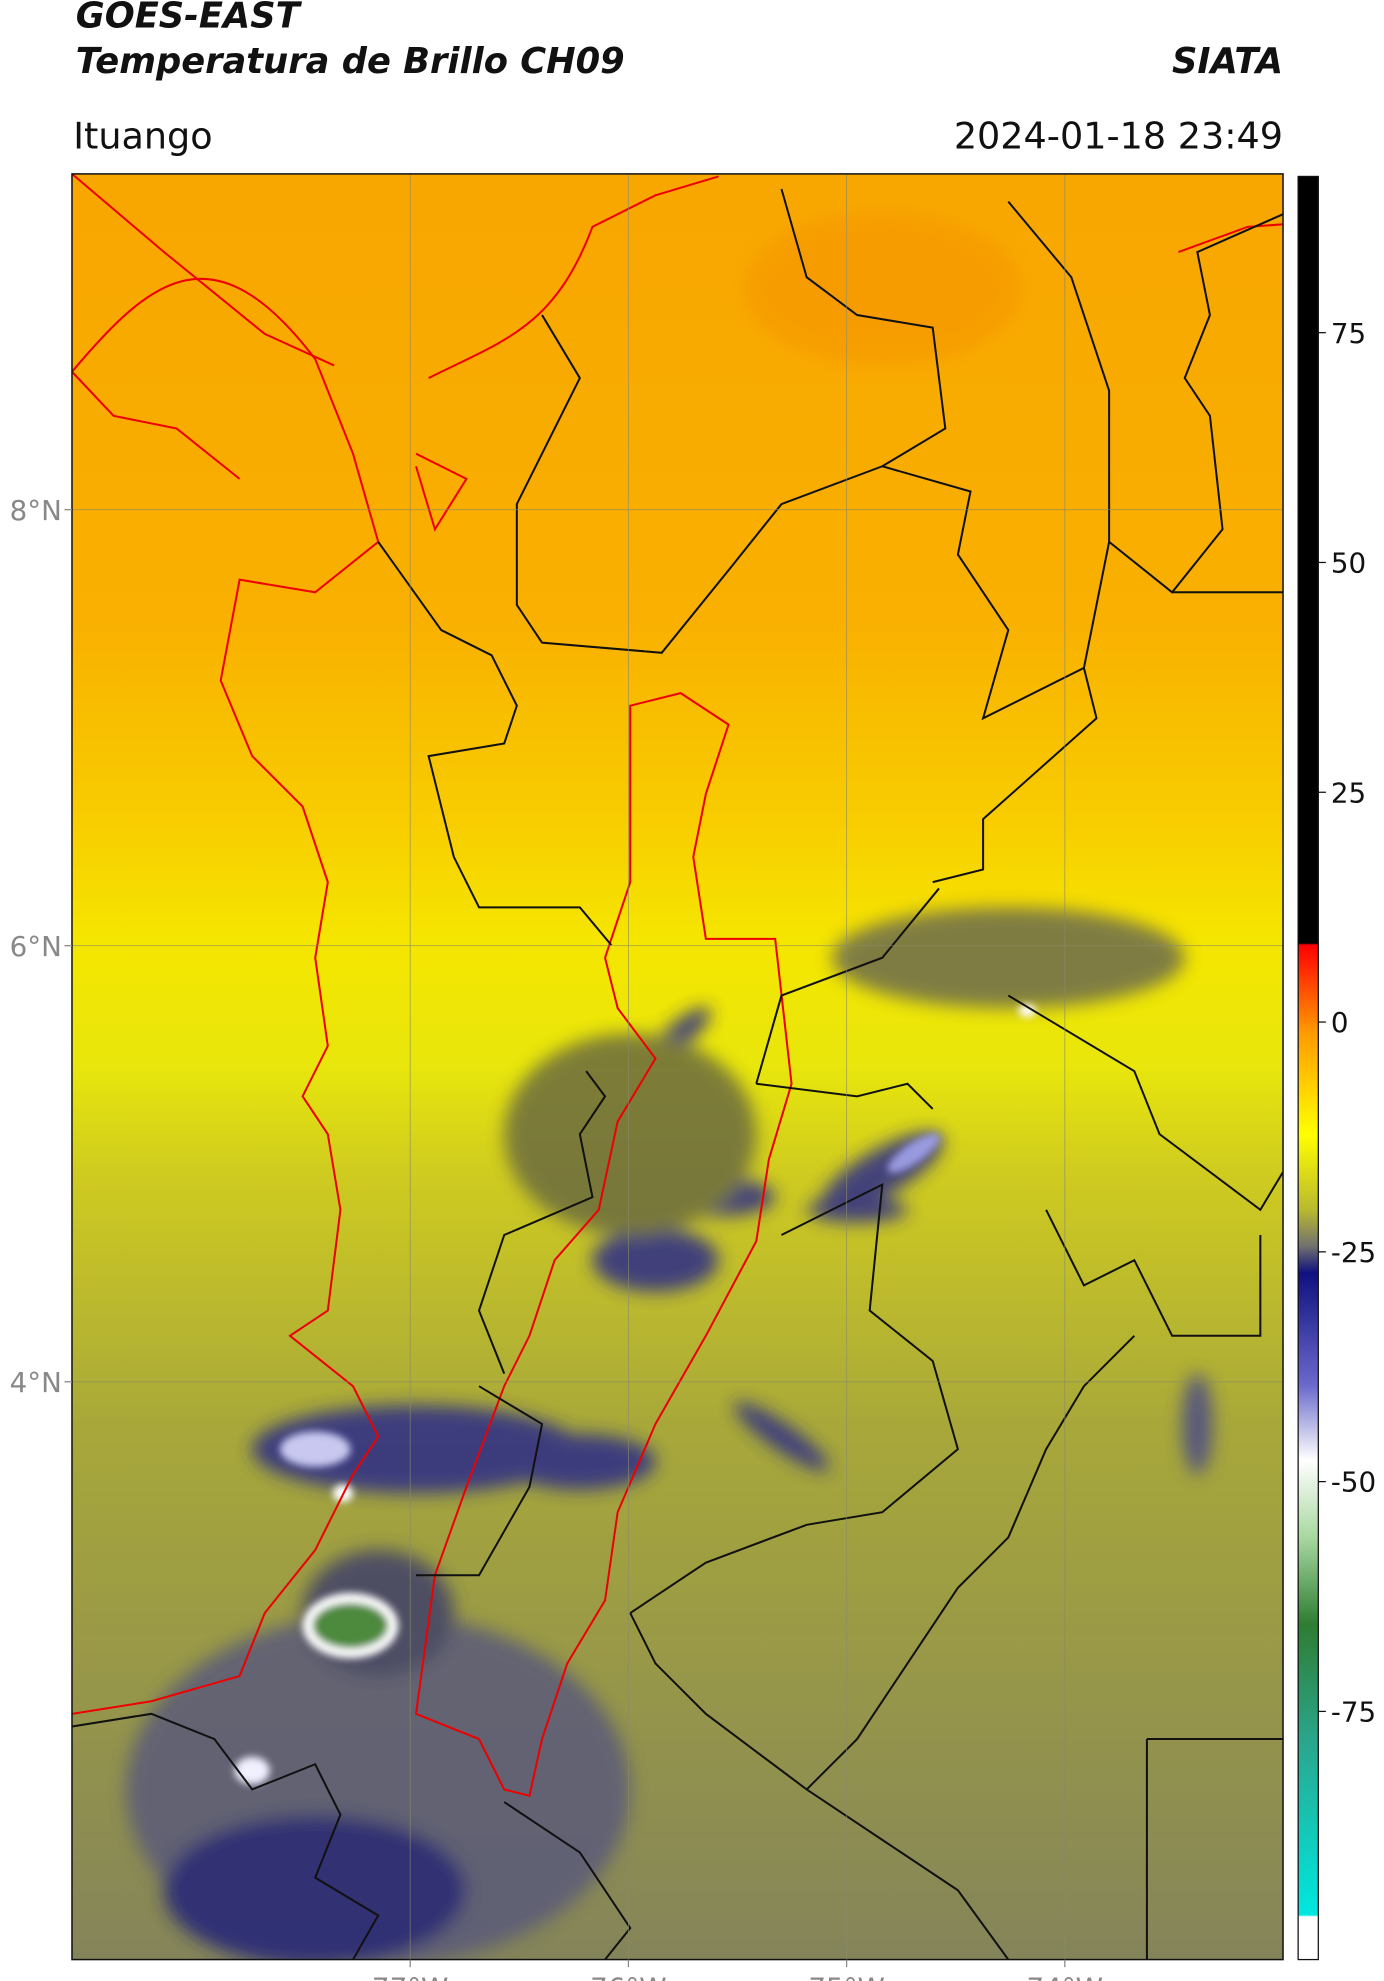 The width and height of the screenshot is (1384, 1981). What do you see at coordinates (1353, 1482) in the screenshot?
I see `colorbar-tick-label: -50` at bounding box center [1353, 1482].